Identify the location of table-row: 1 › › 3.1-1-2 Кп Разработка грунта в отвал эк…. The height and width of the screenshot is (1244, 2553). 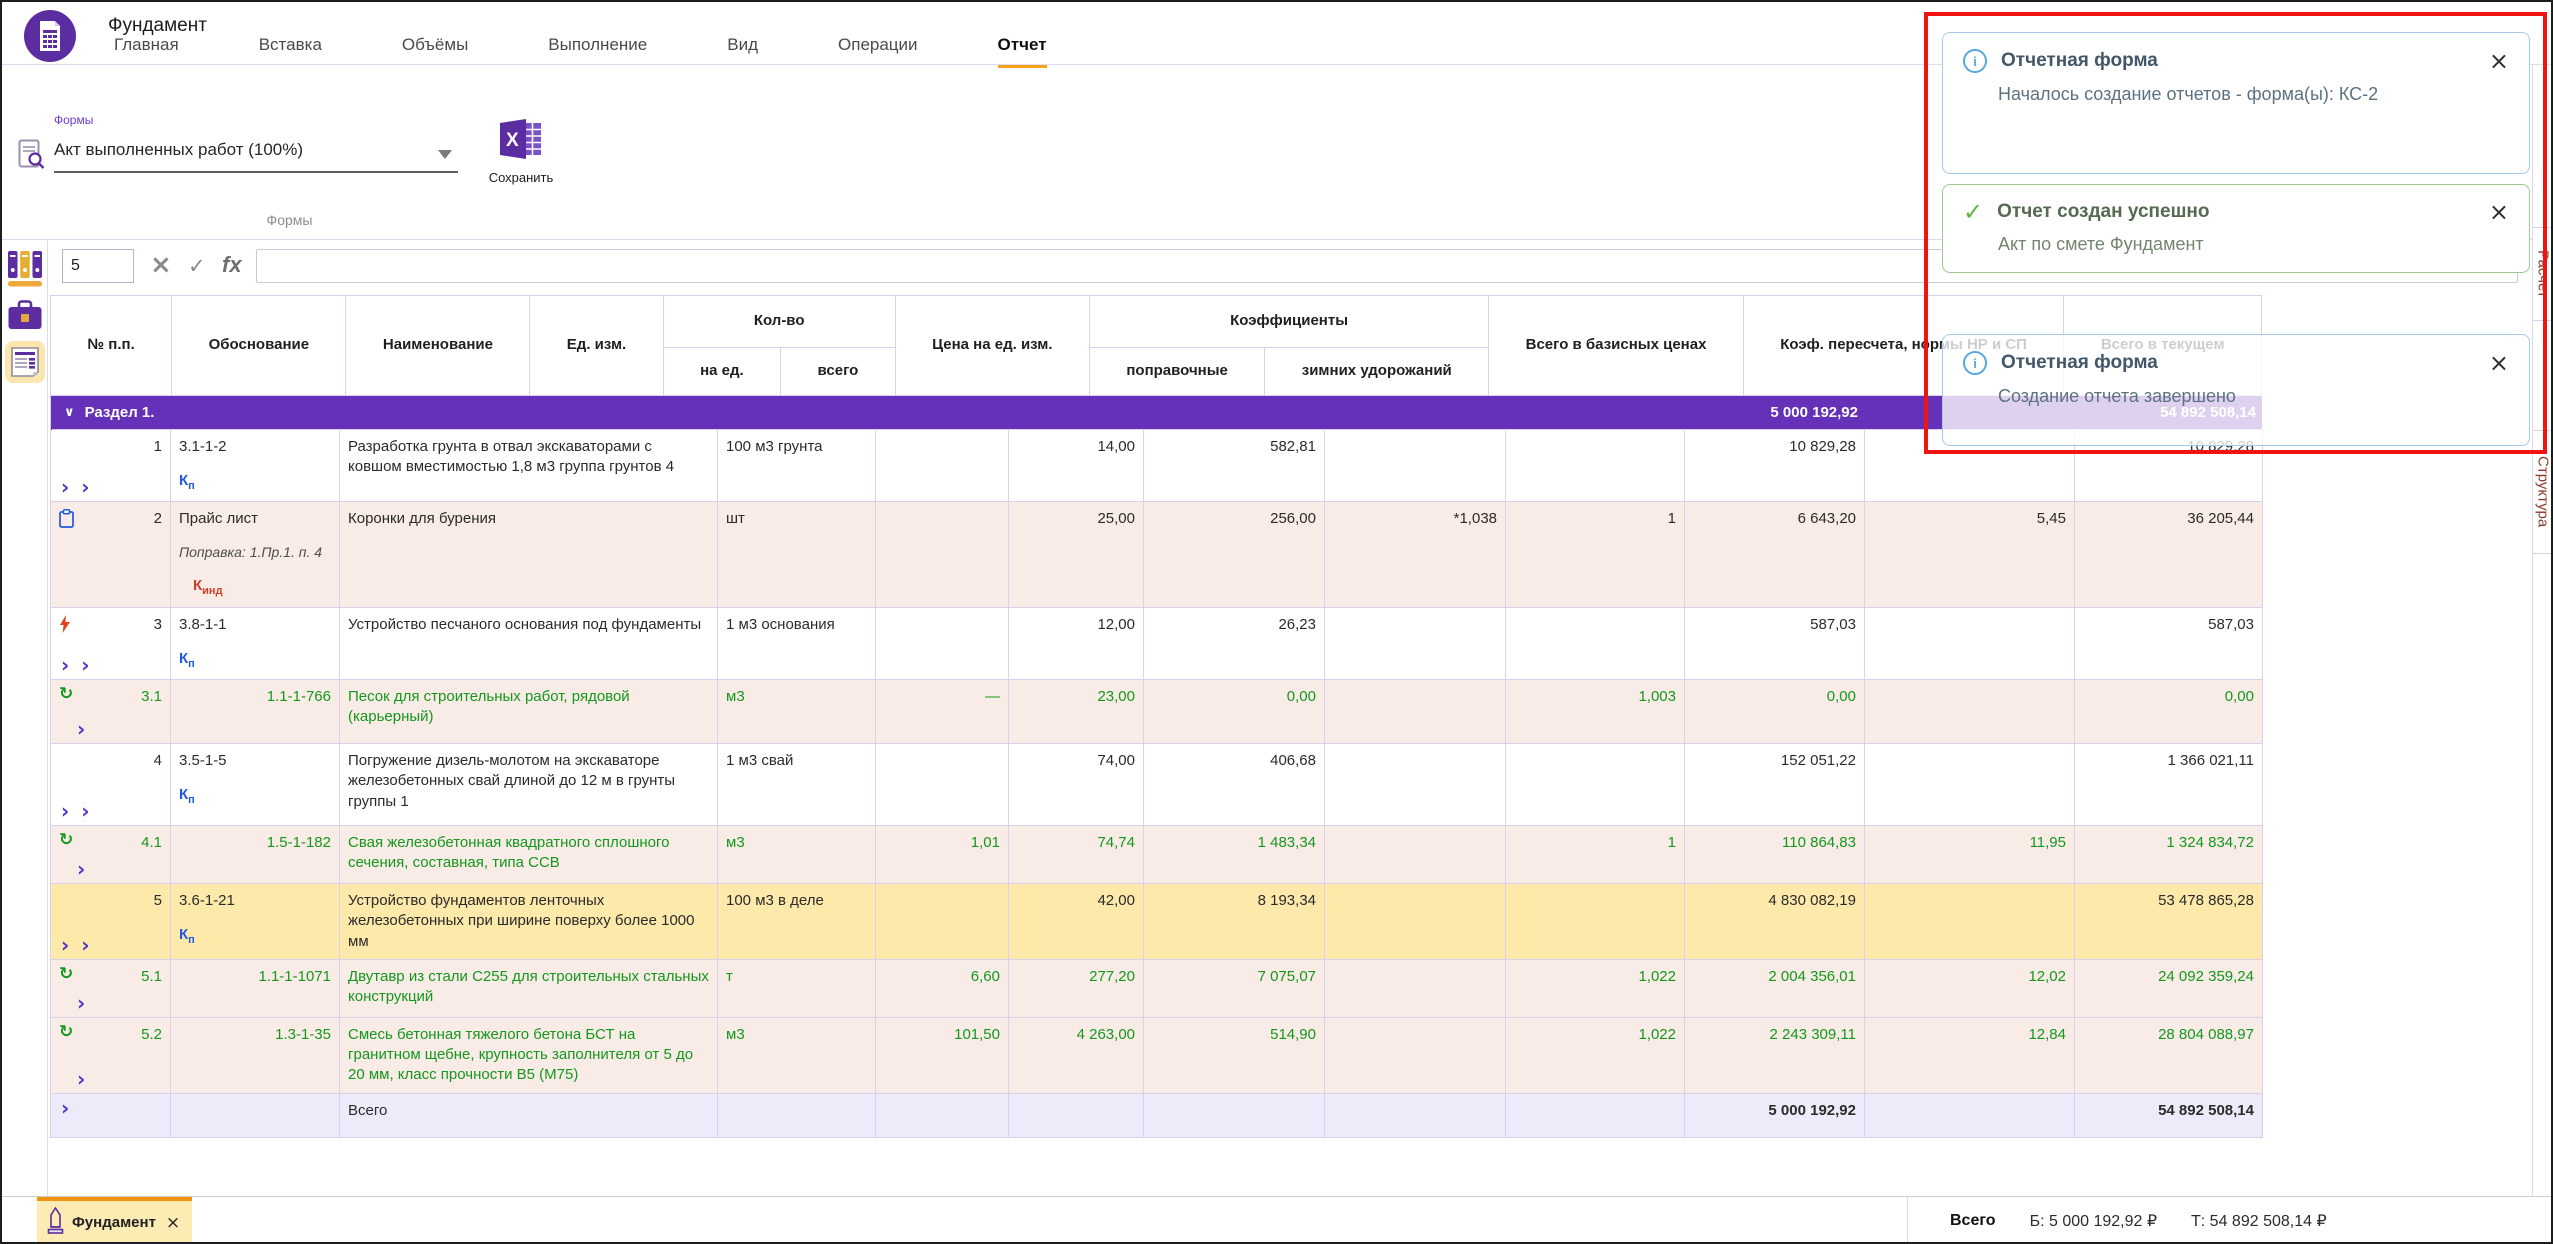
(1157, 466).